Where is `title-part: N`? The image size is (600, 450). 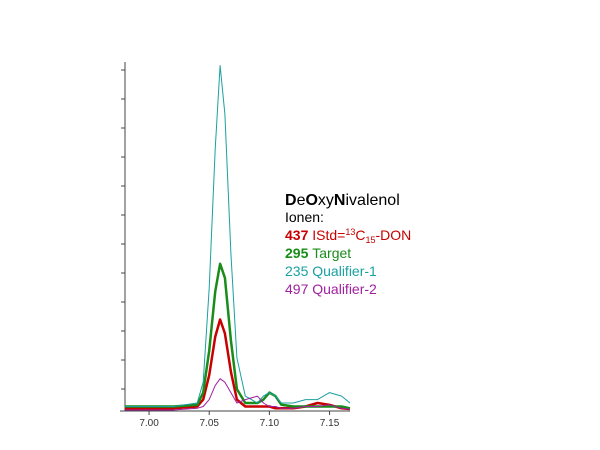
title-part: N is located at coordinates (340, 200).